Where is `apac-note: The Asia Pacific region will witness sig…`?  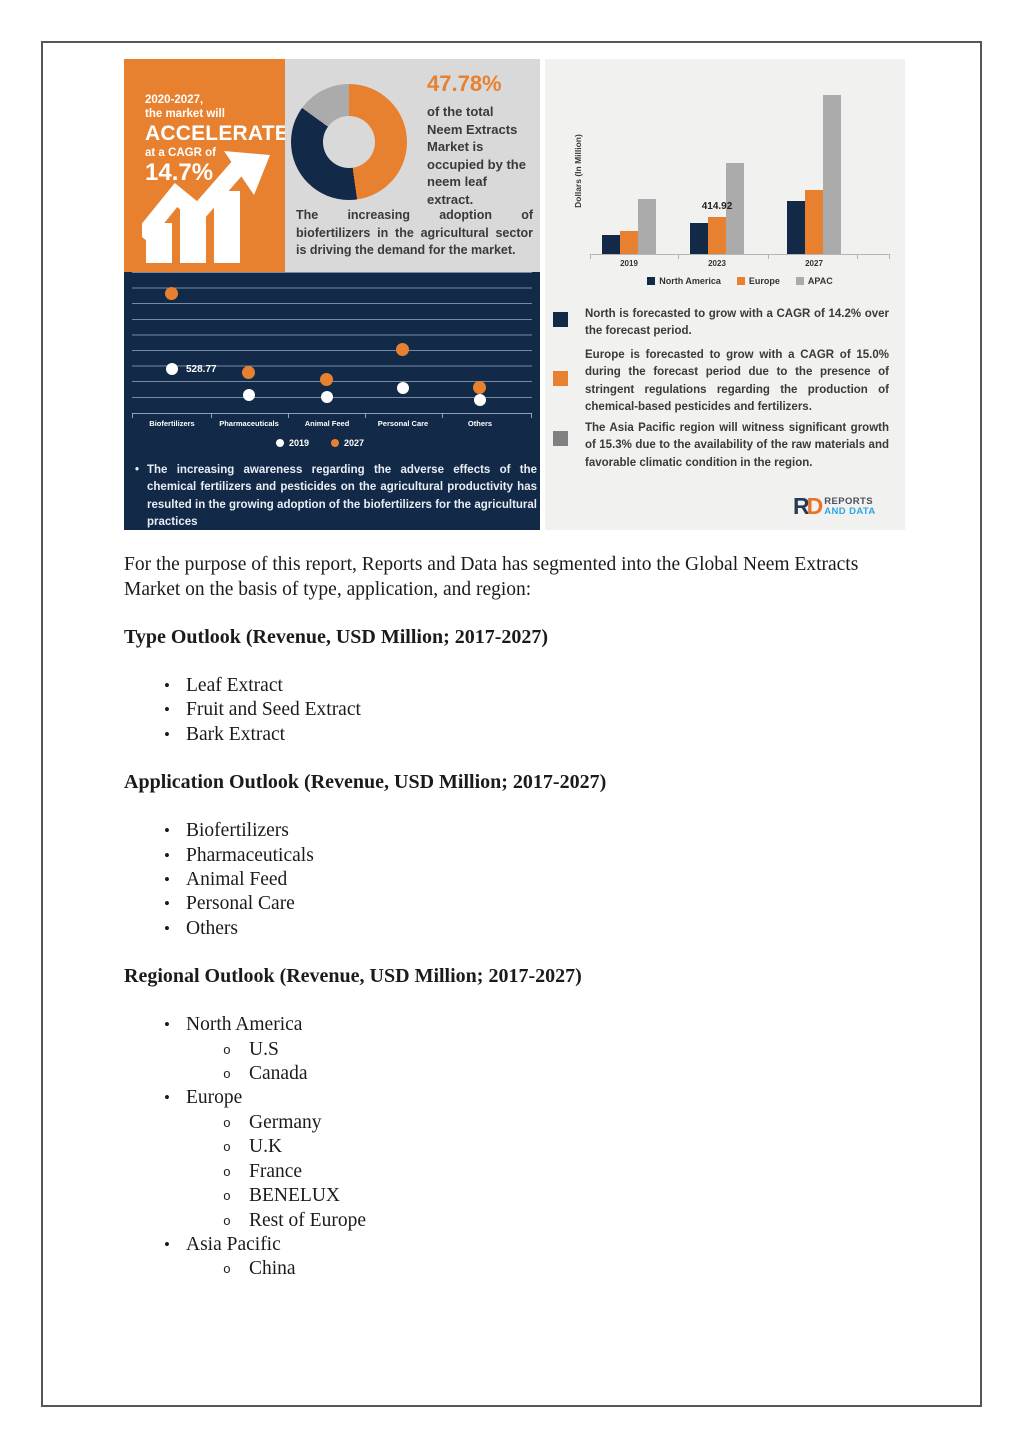
apac-note: The Asia Pacific region will witness sig… is located at coordinates (737, 445).